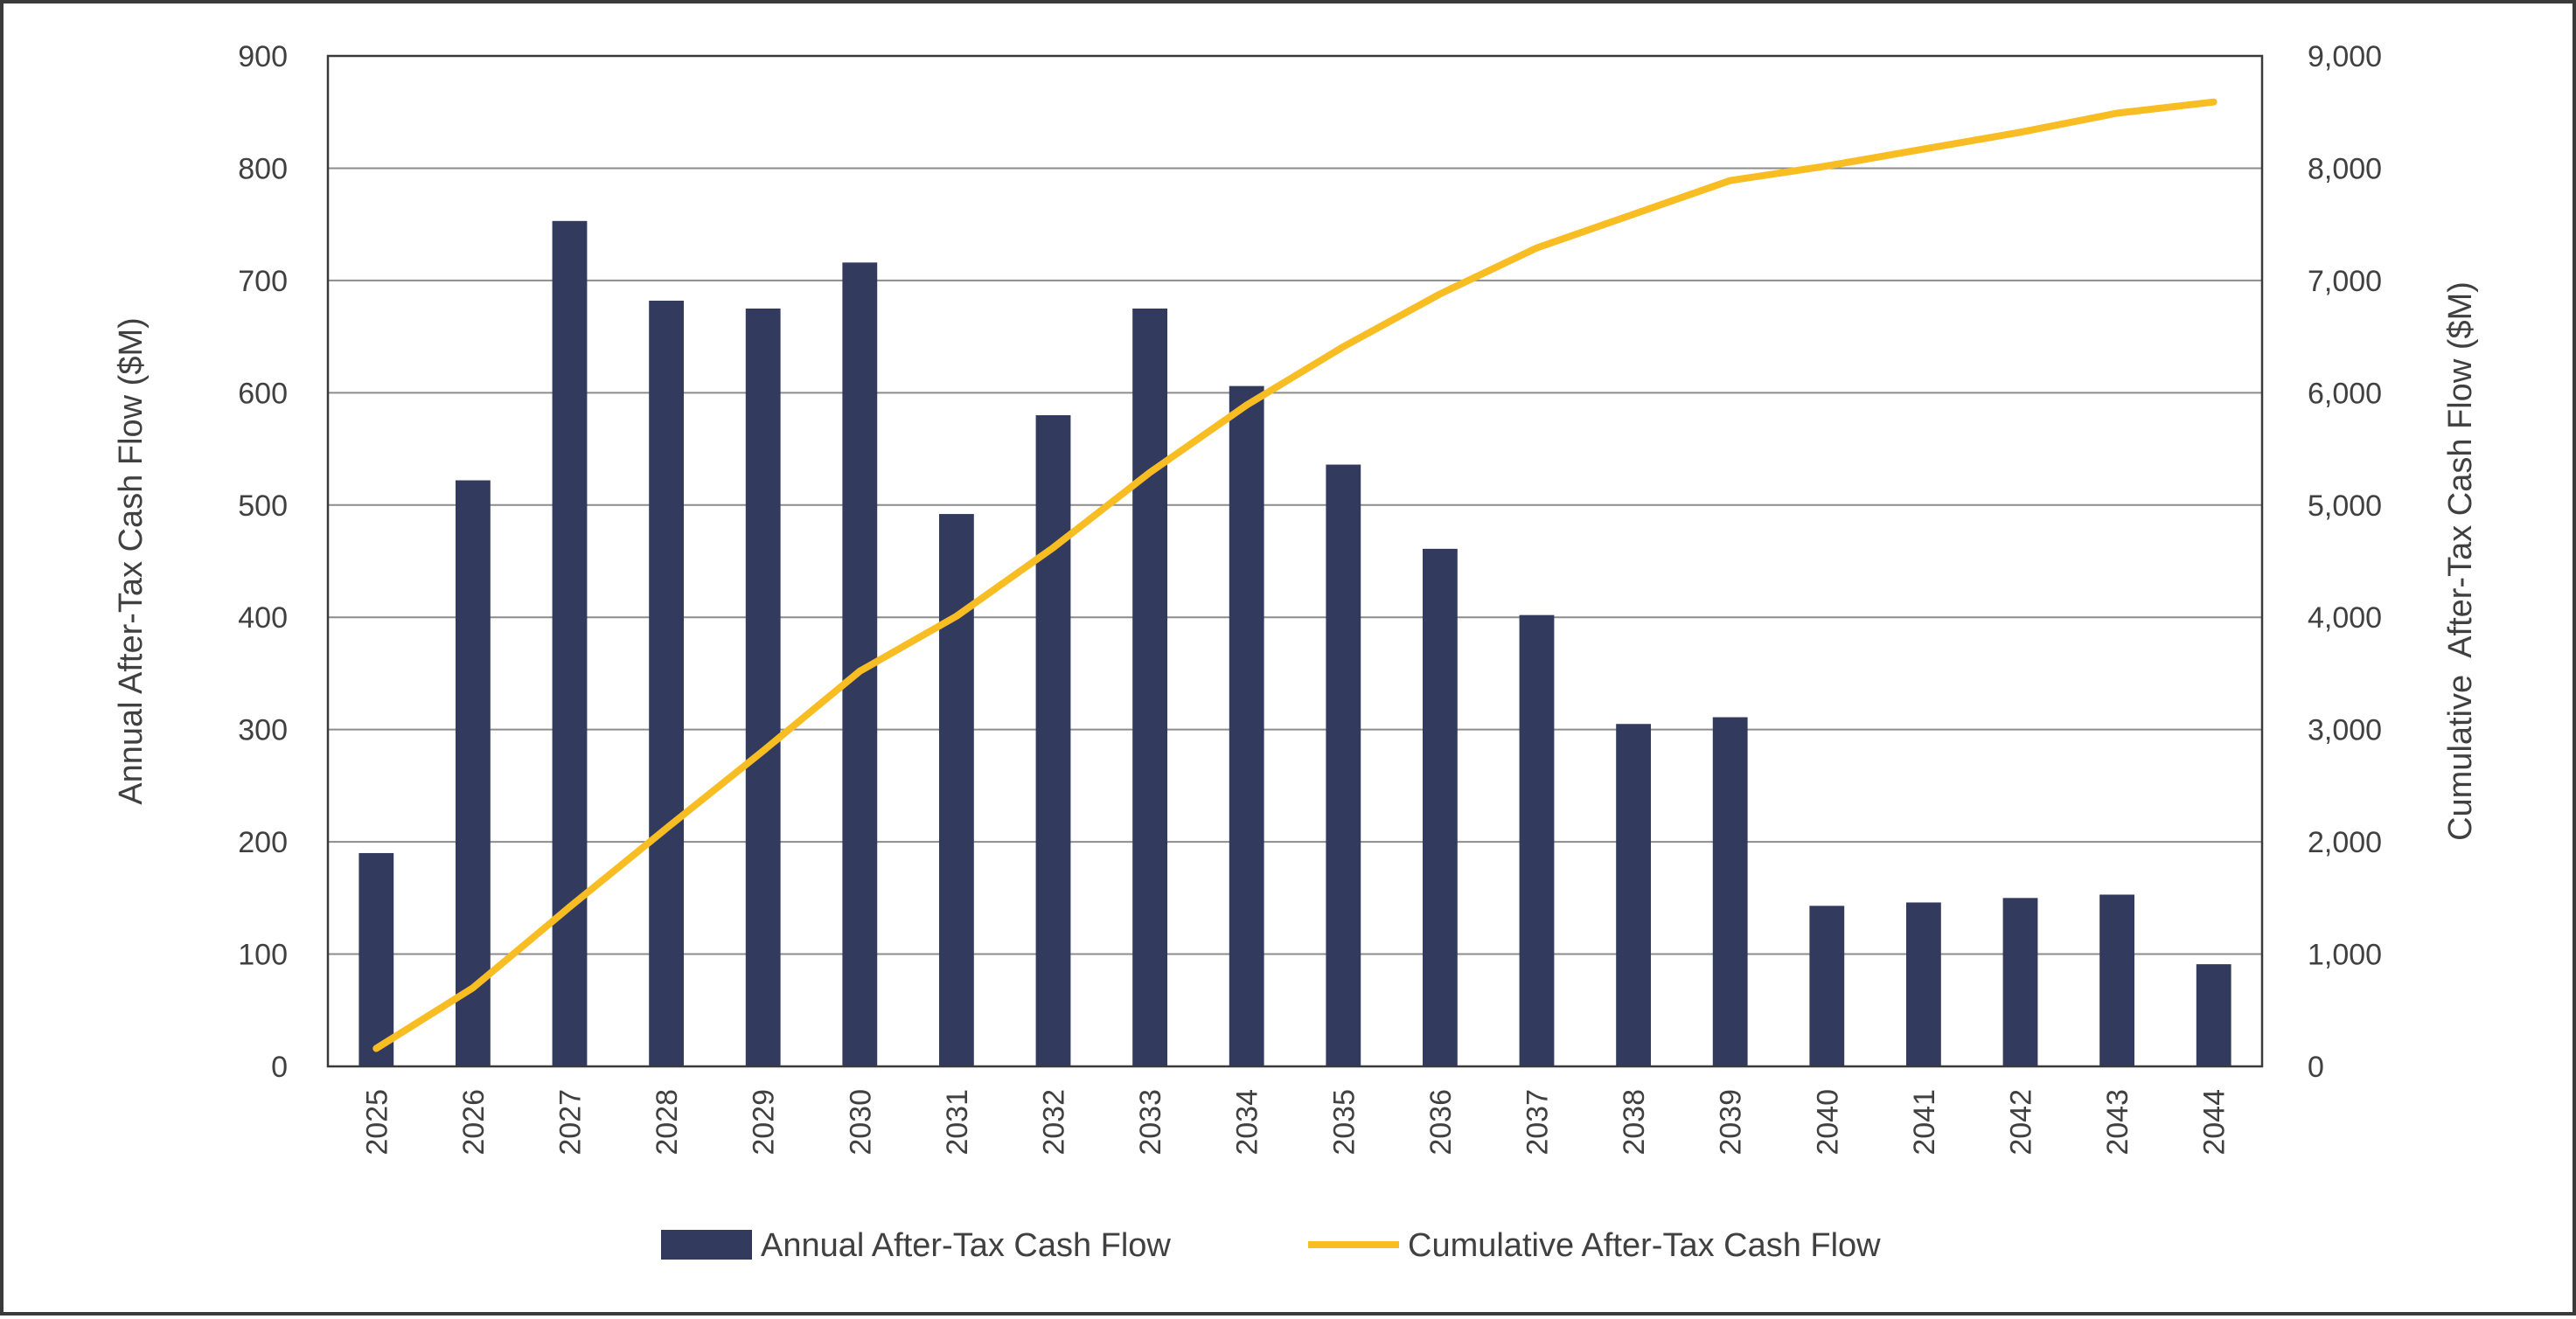 The height and width of the screenshot is (1319, 2576). Describe the element at coordinates (706, 1245) in the screenshot. I see `legend-bar-swatch` at that location.